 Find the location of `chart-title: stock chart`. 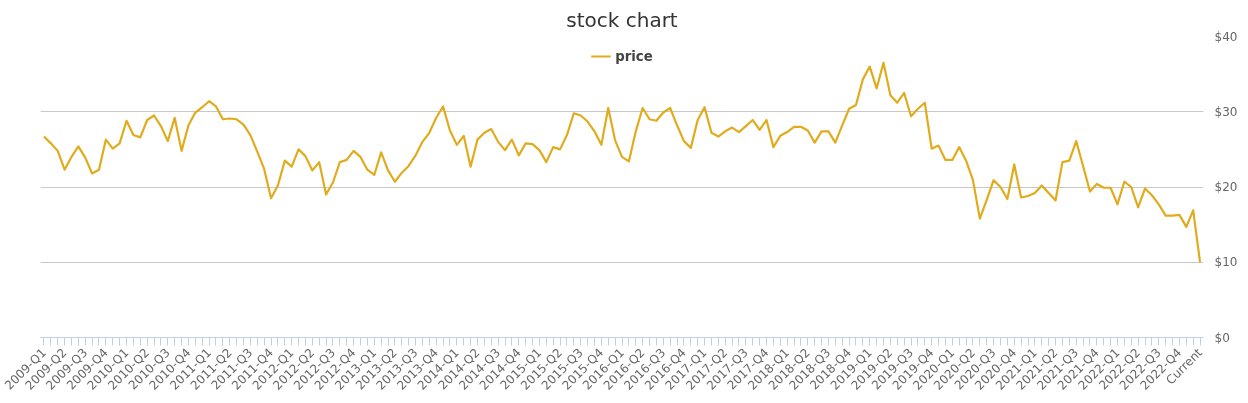

chart-title: stock chart is located at coordinates (622, 19).